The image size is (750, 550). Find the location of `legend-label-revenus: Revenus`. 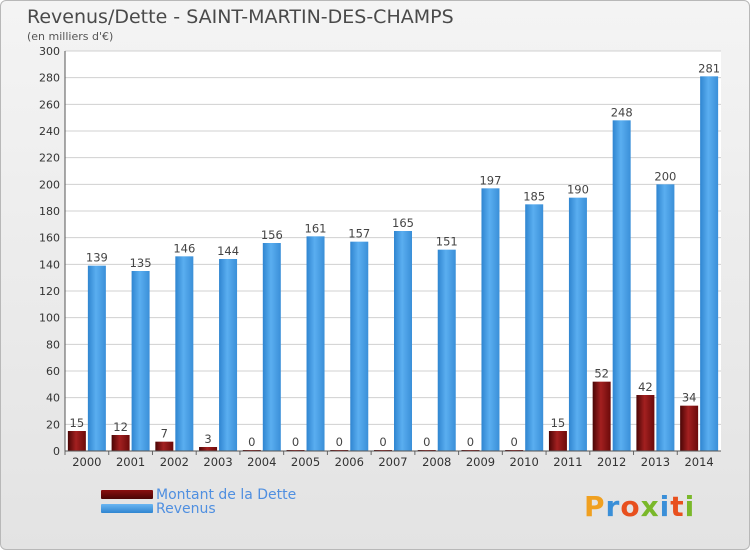

legend-label-revenus: Revenus is located at coordinates (186, 509).